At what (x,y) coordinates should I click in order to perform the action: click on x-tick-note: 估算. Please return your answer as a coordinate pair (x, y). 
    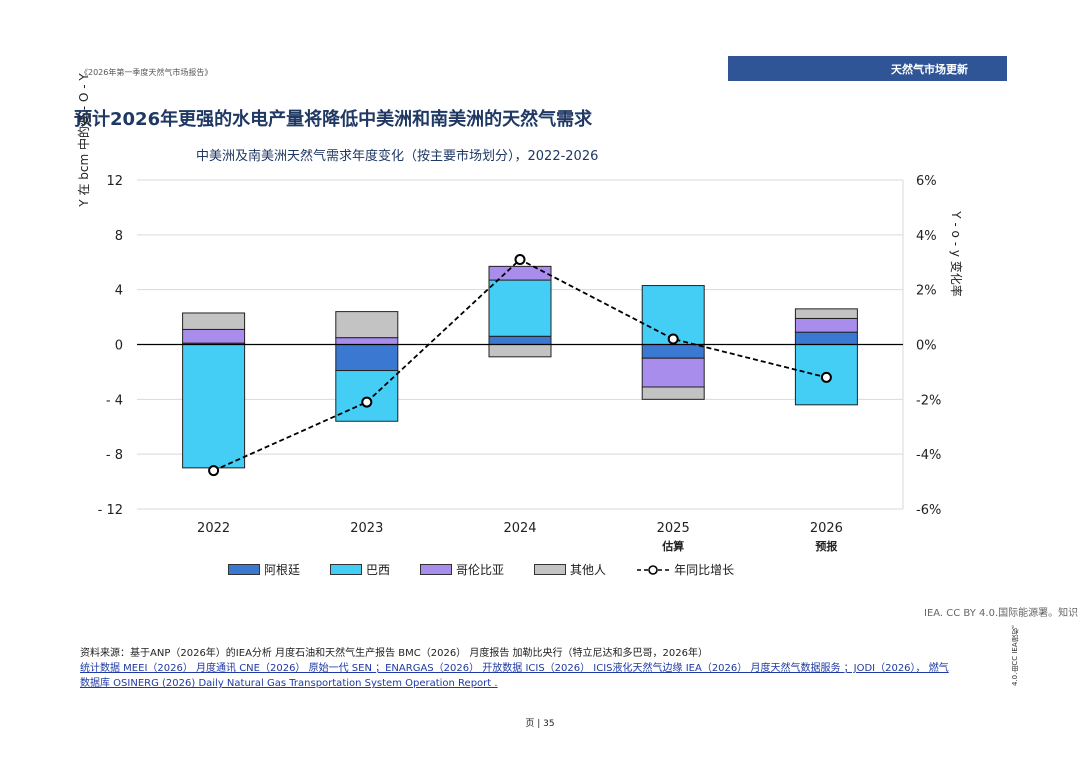
    Looking at the image, I should click on (672, 546).